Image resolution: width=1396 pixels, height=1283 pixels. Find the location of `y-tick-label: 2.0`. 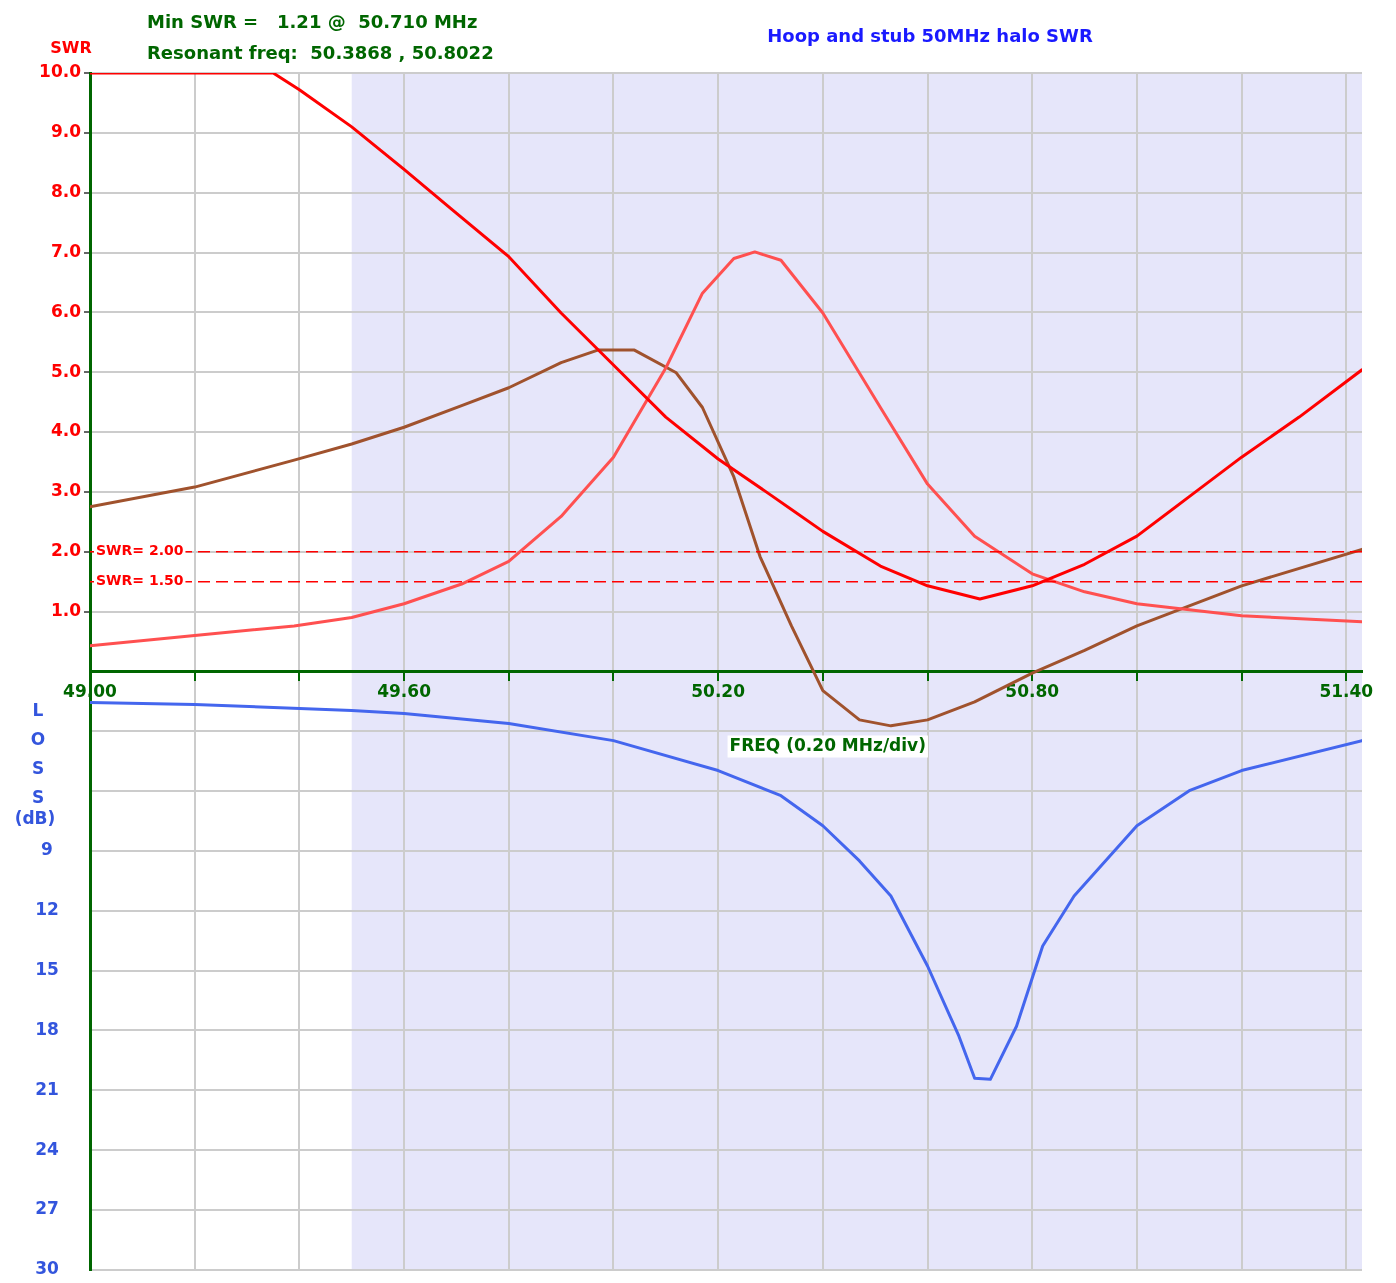

y-tick-label: 2.0 is located at coordinates (66, 550).